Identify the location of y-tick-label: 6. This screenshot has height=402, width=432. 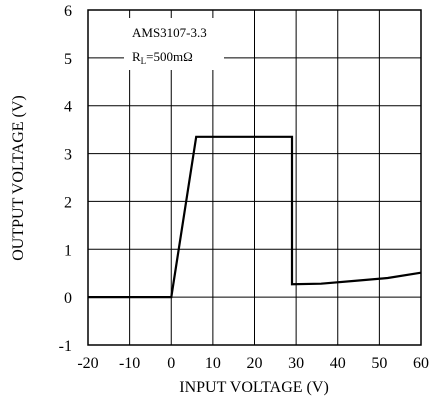
(68, 11).